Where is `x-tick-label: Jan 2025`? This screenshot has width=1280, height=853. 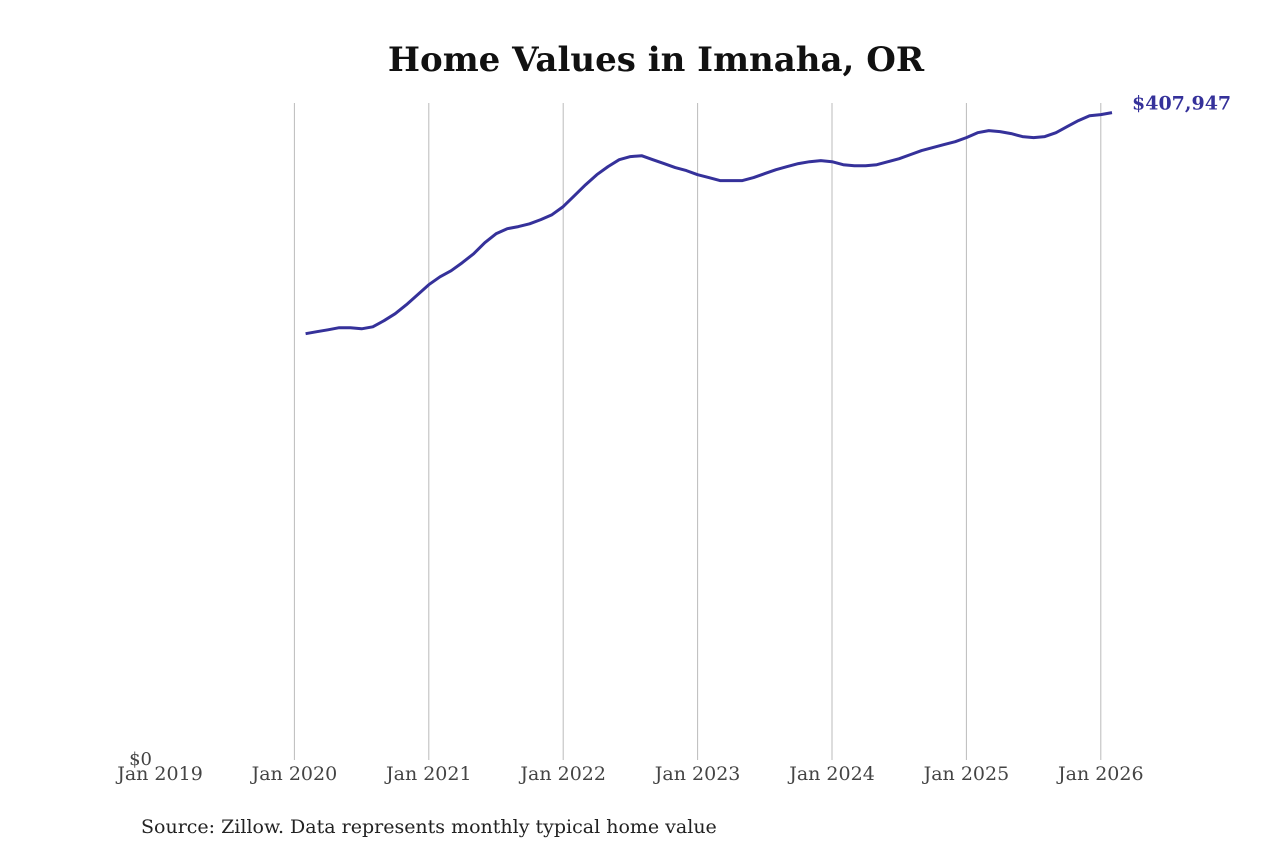
x-tick-label: Jan 2025 is located at coordinates (966, 774).